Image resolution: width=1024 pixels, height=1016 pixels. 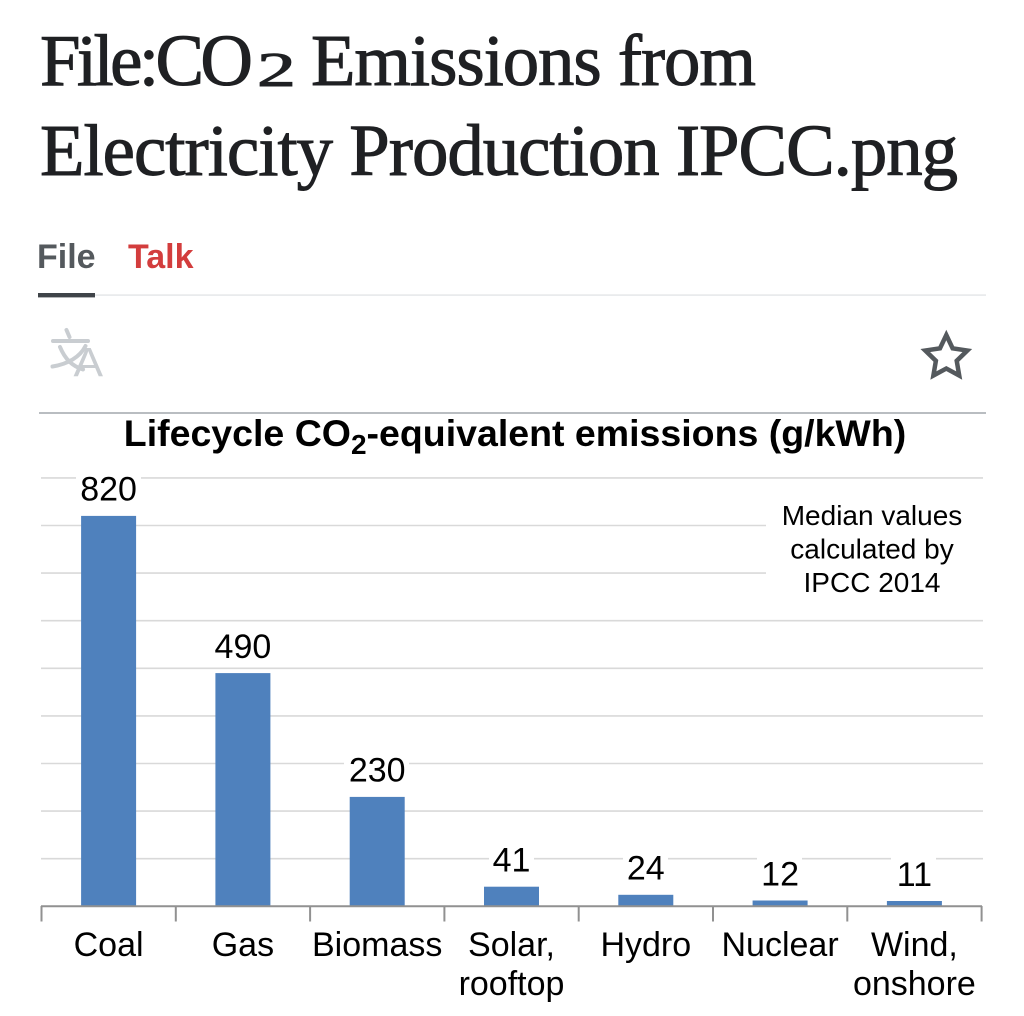 What do you see at coordinates (914, 984) in the screenshot?
I see `svg-text: onshore` at bounding box center [914, 984].